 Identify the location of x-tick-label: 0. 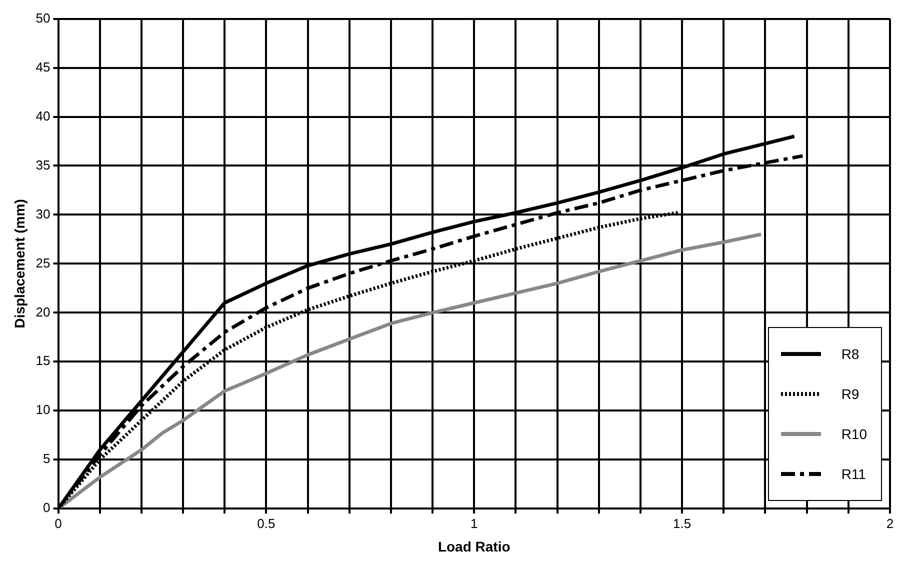
(58, 523).